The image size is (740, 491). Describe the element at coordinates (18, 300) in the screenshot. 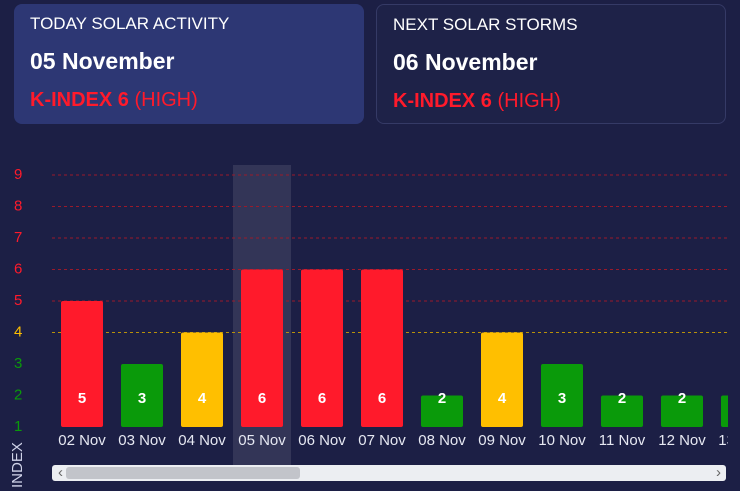

I see `y-tick-label: 5` at that location.